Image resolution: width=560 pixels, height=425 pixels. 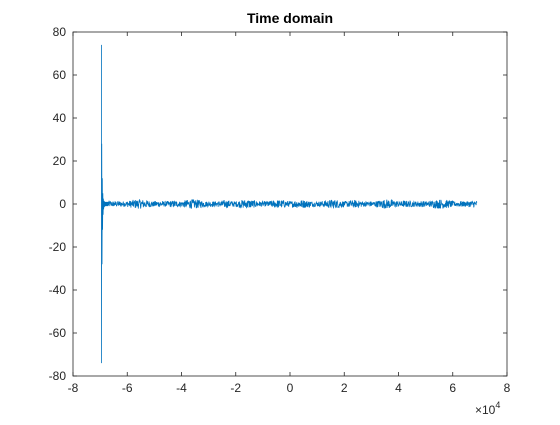 I want to click on y-tick-label: -80, so click(x=58, y=376).